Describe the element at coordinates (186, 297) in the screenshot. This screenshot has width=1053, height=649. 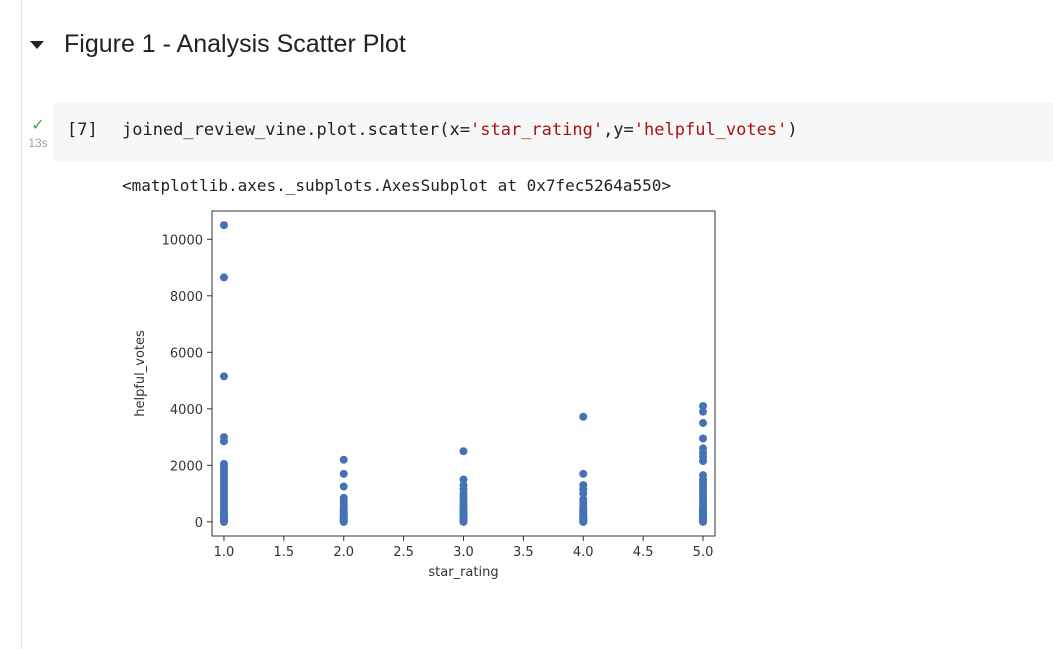
I see `y-tick-label: 8000` at that location.